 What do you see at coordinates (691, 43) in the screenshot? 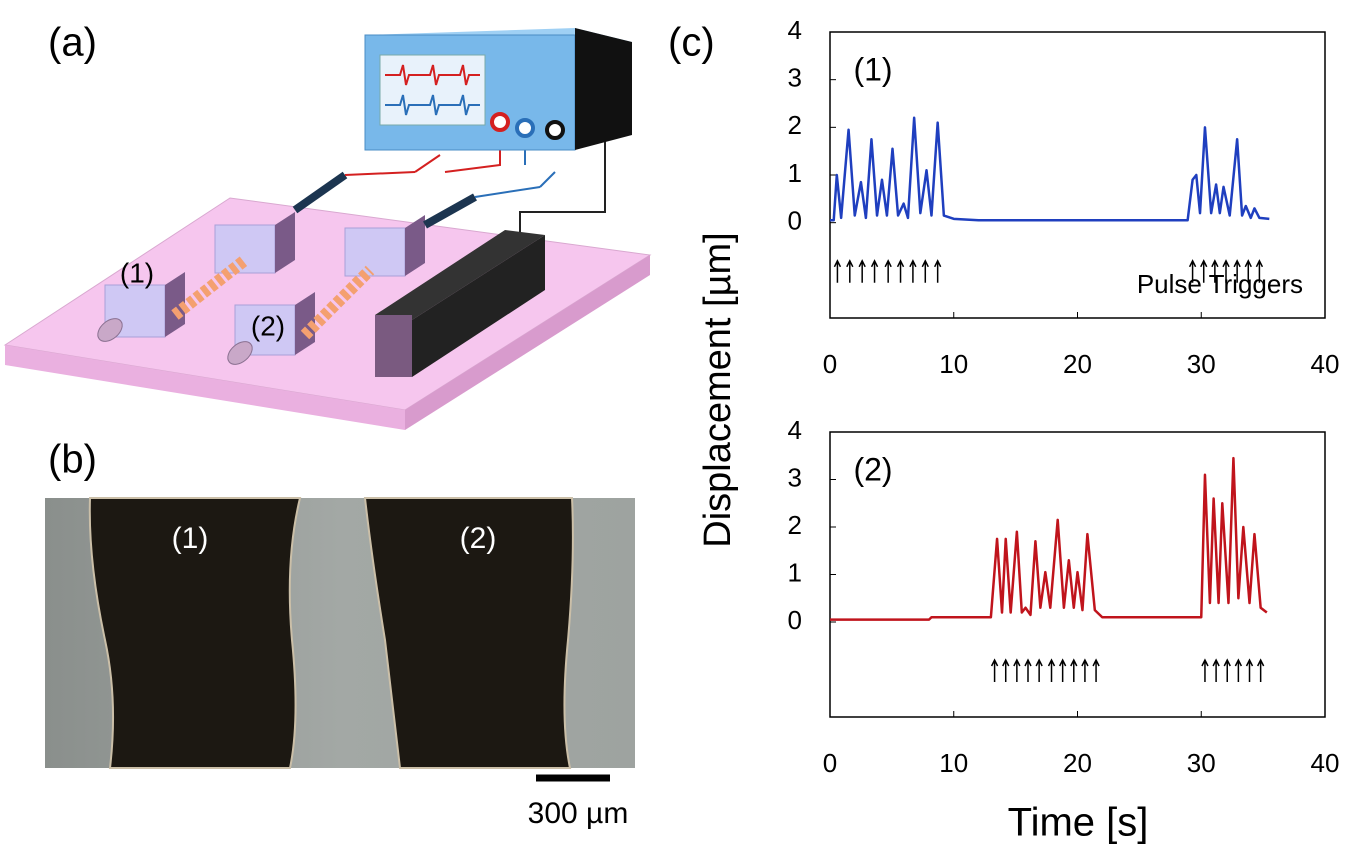
I see `panel-label: (c)` at bounding box center [691, 43].